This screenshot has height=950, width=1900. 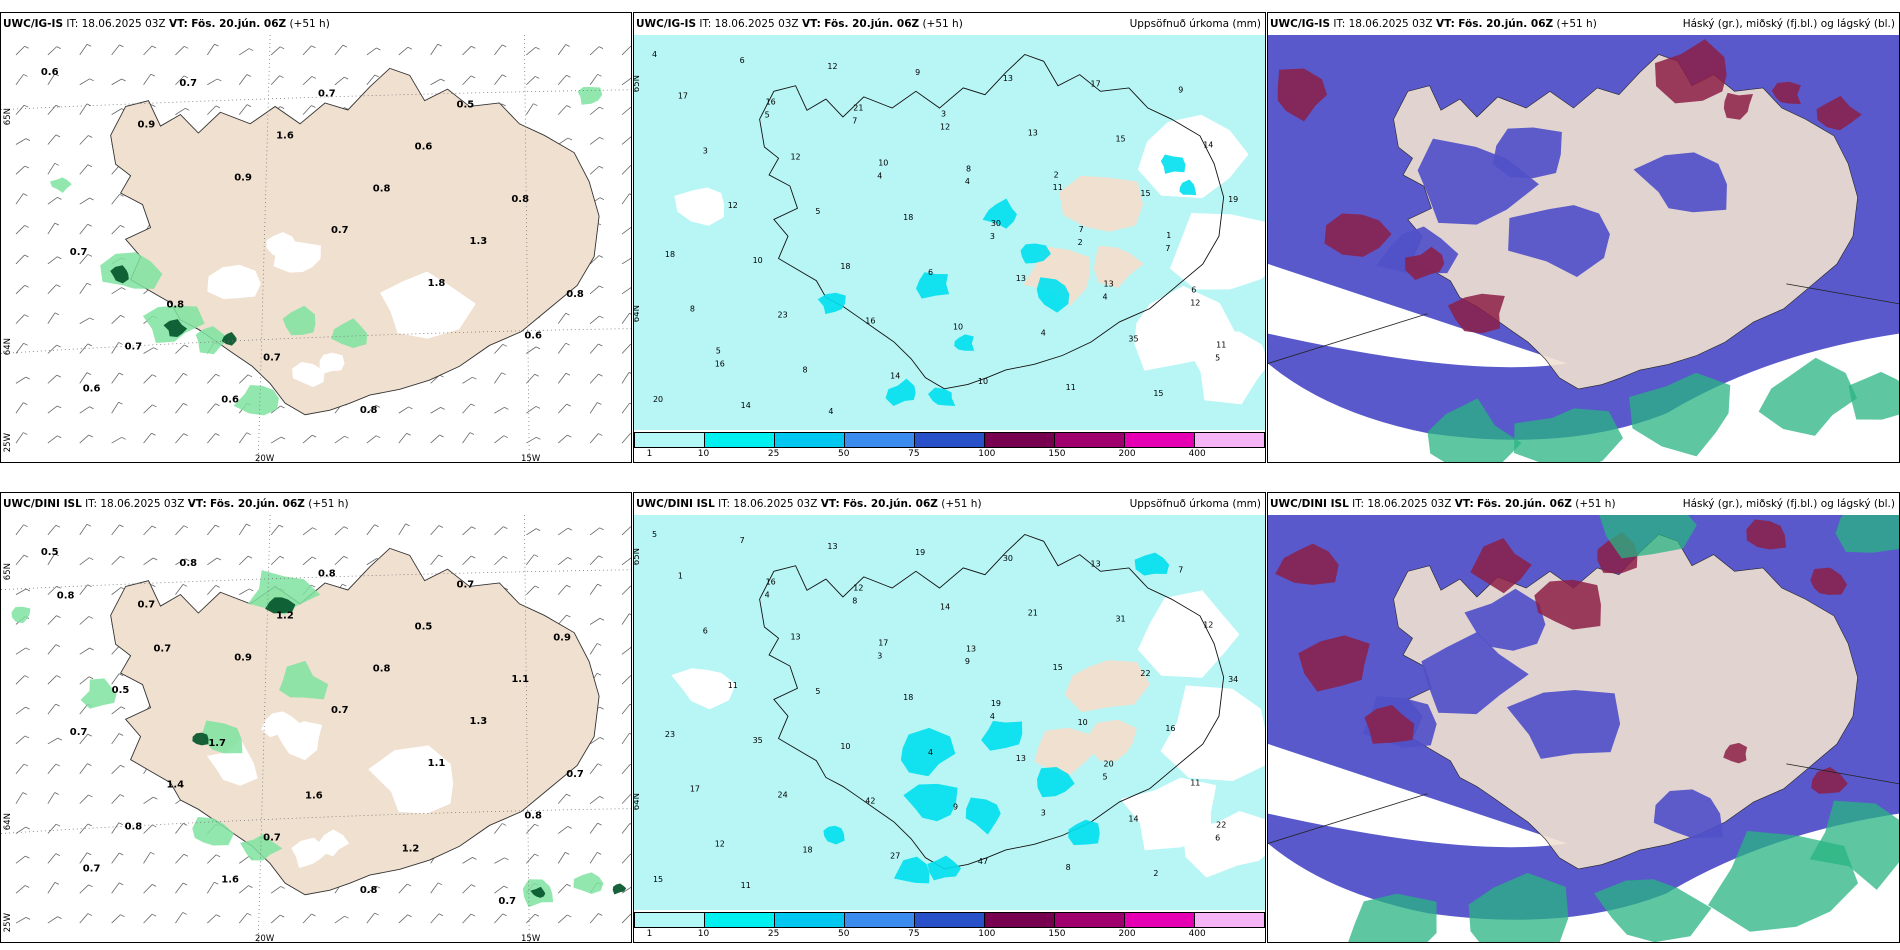 I want to click on precip-value-label: 31, so click(x=1120, y=618).